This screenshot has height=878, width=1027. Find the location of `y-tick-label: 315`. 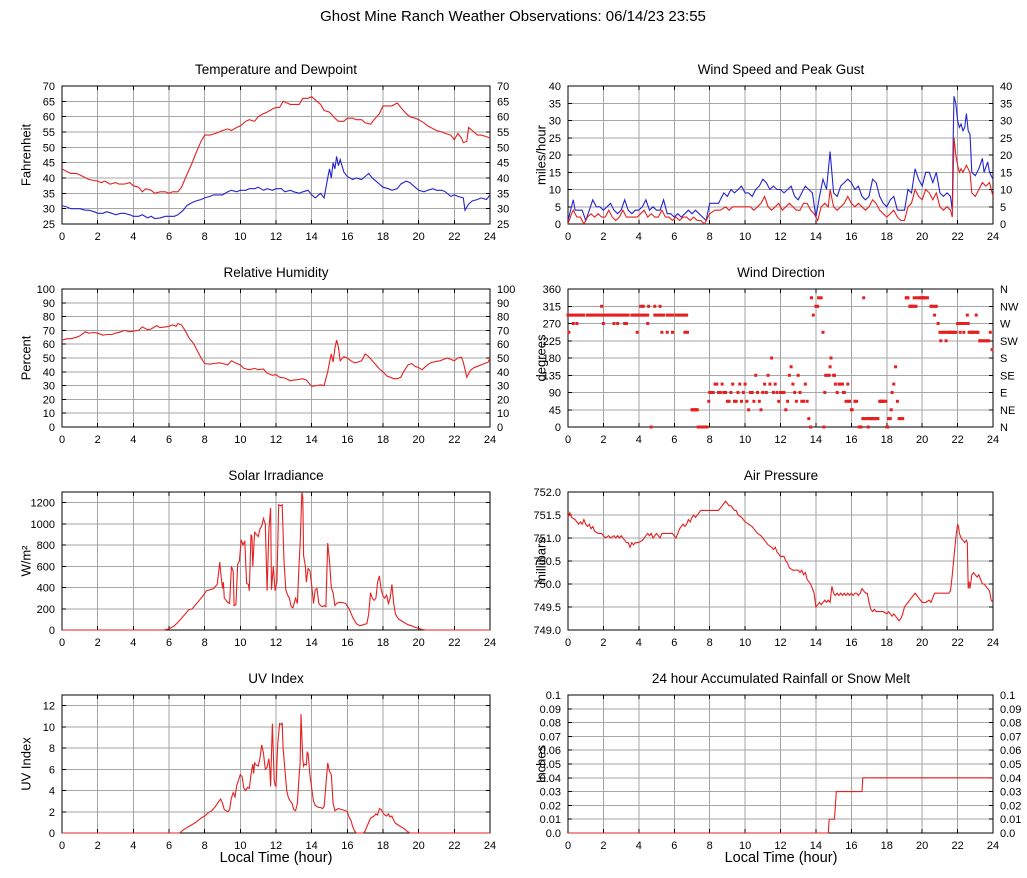

y-tick-label: 315 is located at coordinates (552, 307).